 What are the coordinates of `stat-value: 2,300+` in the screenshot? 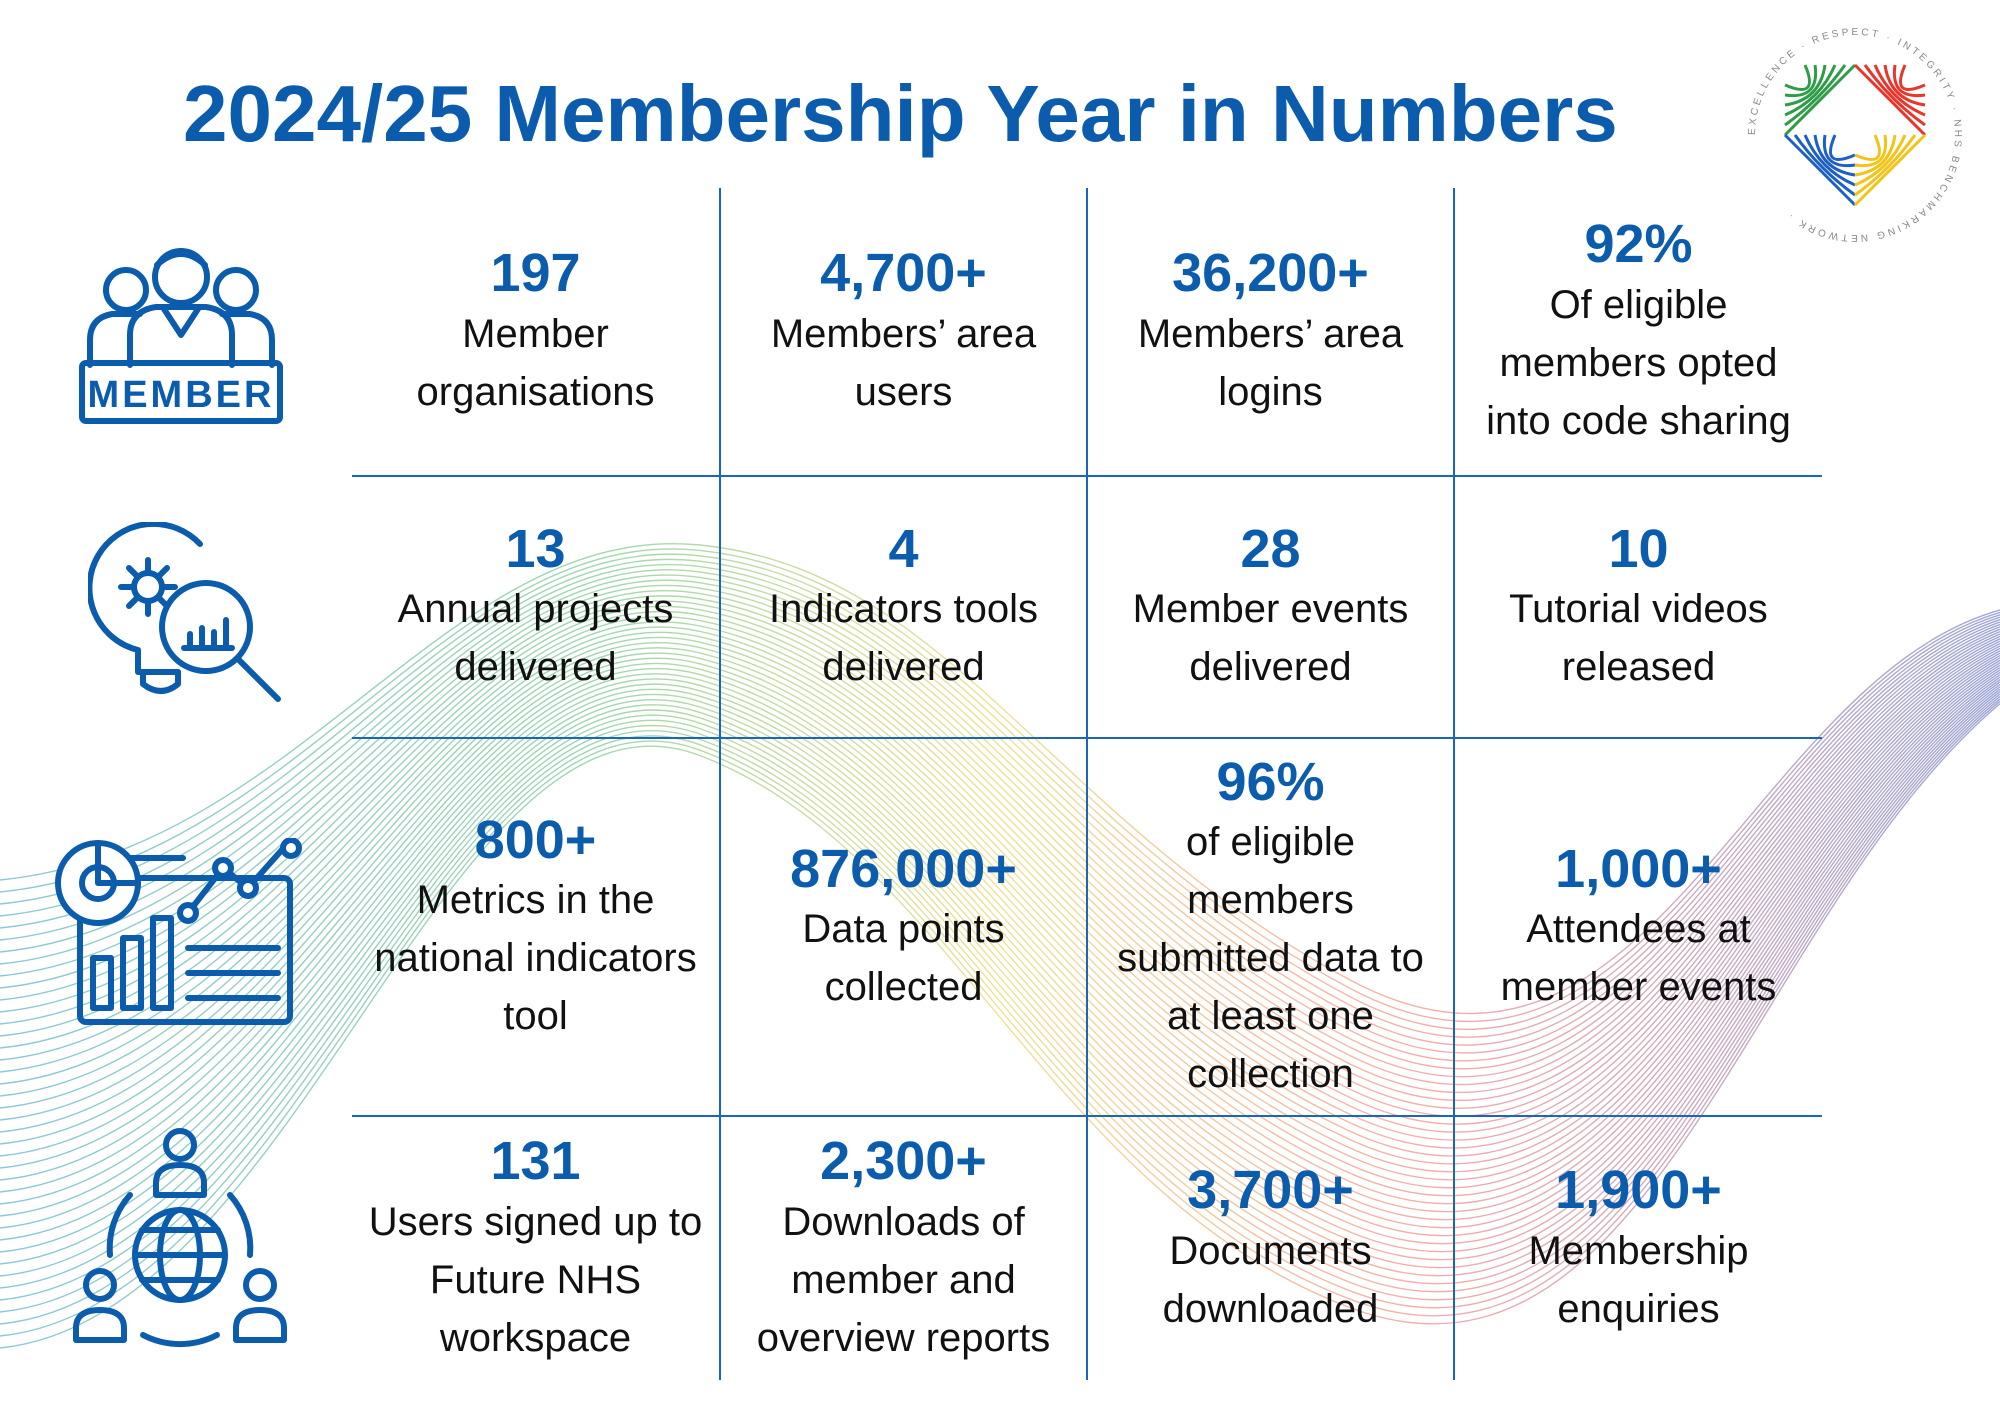 It's located at (903, 1161).